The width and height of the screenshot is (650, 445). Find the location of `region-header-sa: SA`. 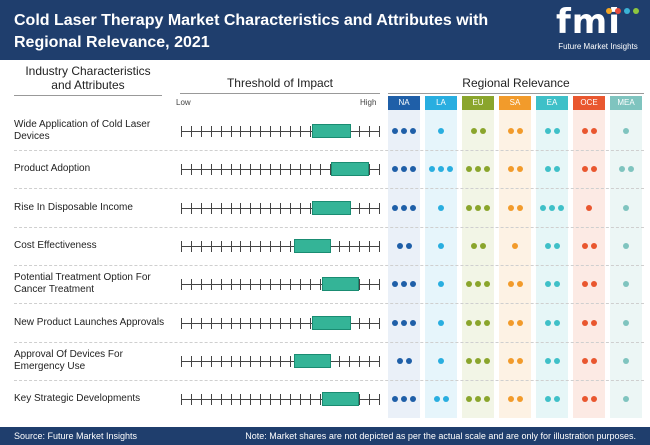

region-header-sa: SA is located at coordinates (515, 103).